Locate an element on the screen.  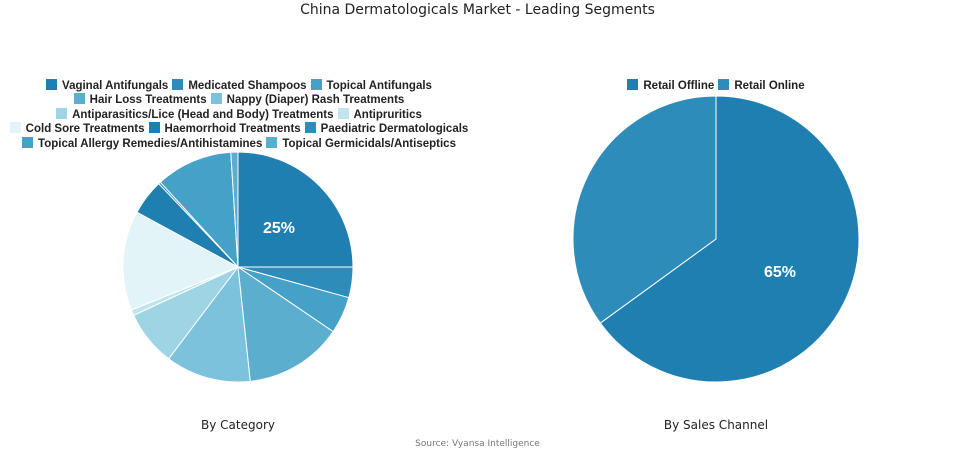
legend-item: Haemorrhoid Treatments is located at coordinates (224, 129).